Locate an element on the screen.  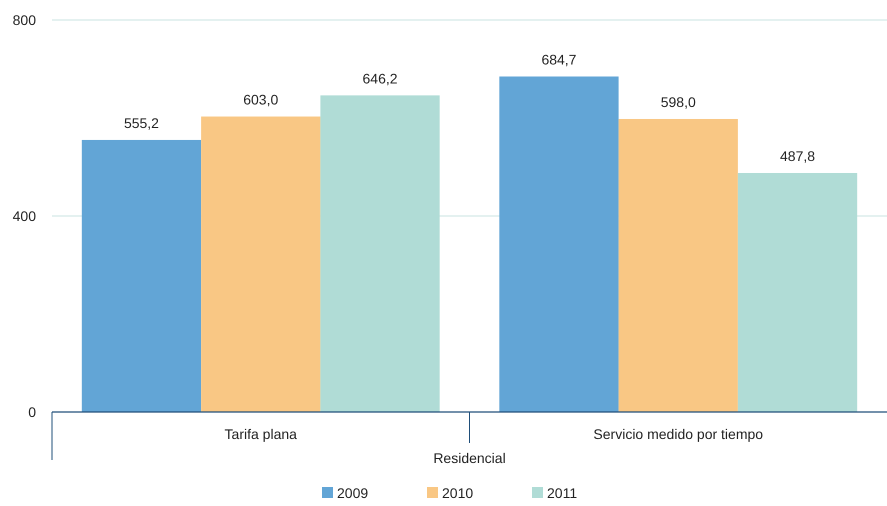
y-tick-label: 400 is located at coordinates (24, 216).